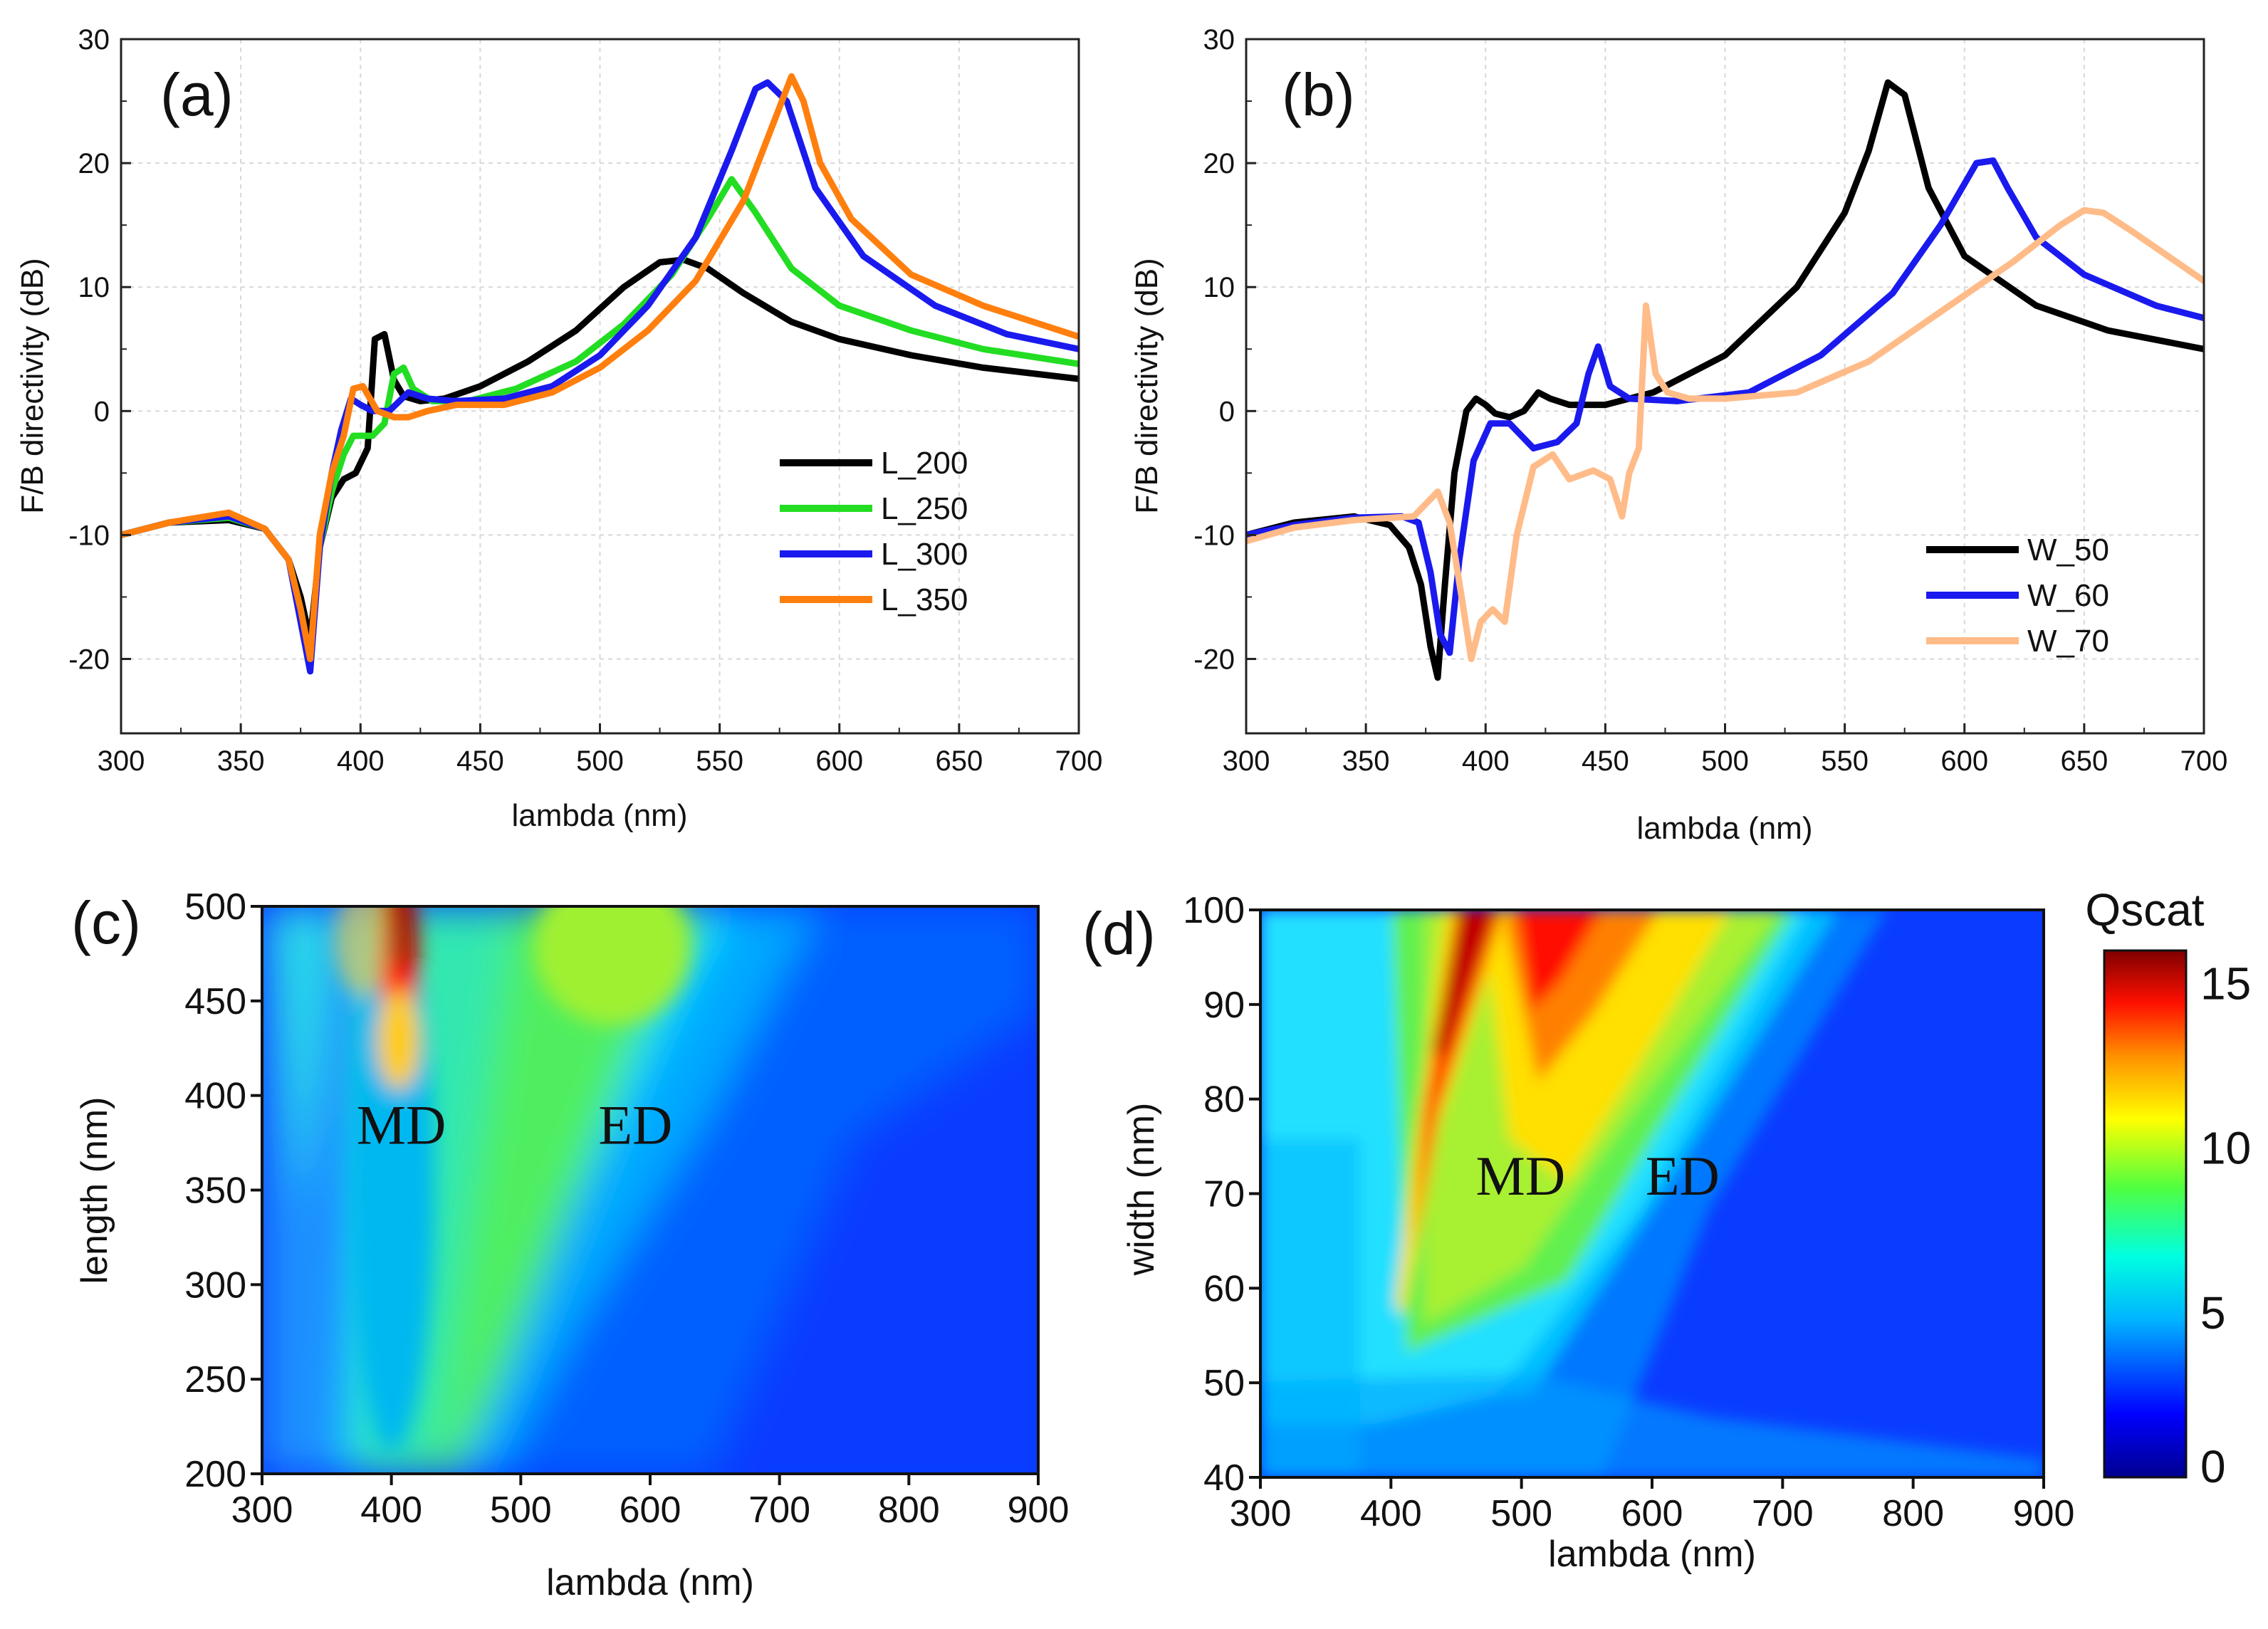 The height and width of the screenshot is (1629, 2268). Describe the element at coordinates (1318, 94) in the screenshot. I see `panel-b-label: (b)` at that location.